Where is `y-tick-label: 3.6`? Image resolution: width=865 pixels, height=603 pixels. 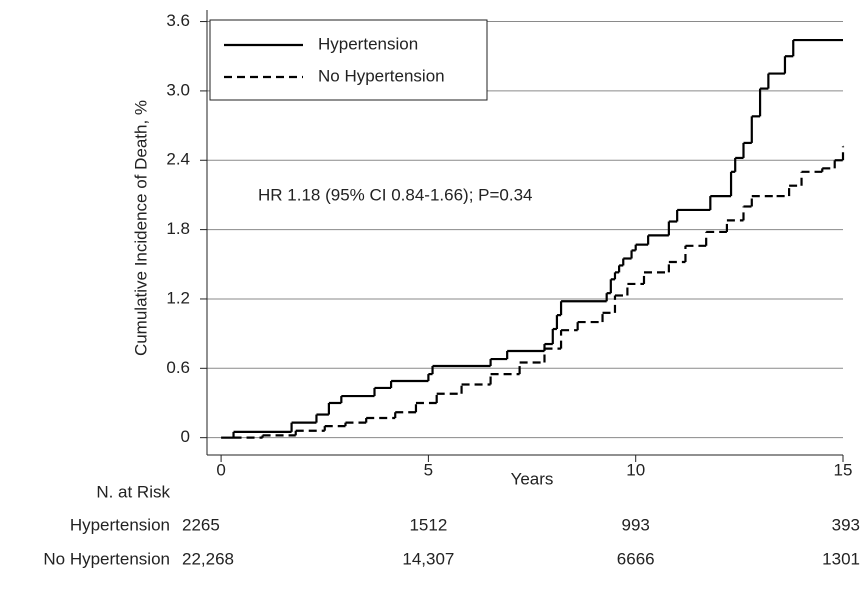 y-tick-label: 3.6 is located at coordinates (178, 20).